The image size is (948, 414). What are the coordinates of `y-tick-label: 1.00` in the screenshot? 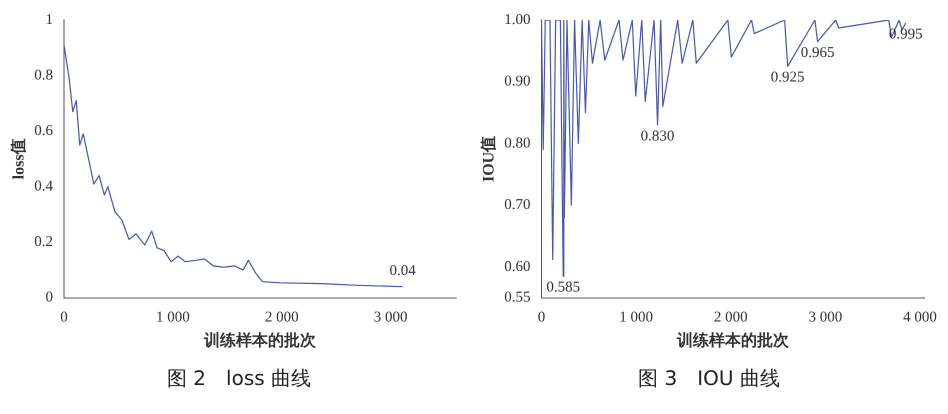 It's located at (517, 20).